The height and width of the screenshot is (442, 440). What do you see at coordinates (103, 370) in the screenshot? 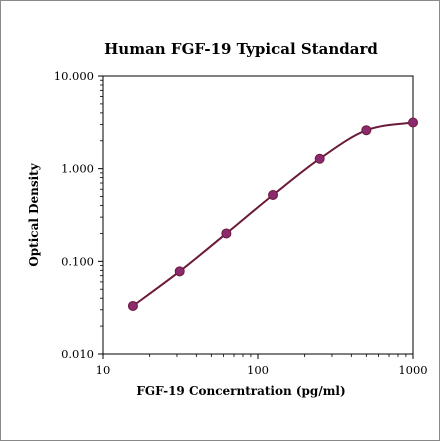
I see `x-tick-label: 10` at bounding box center [103, 370].